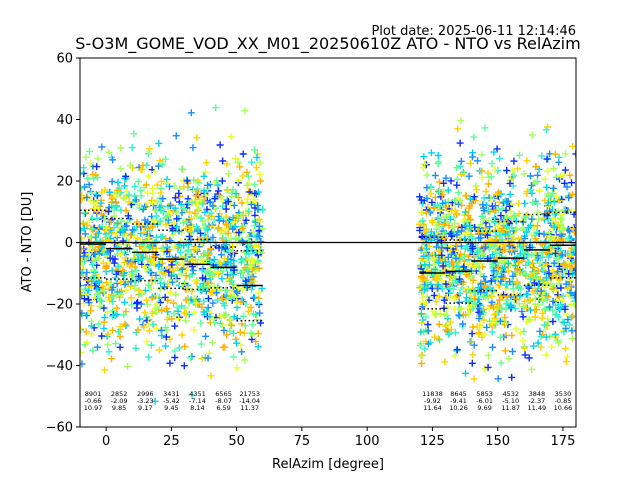 The width and height of the screenshot is (640, 480). Describe the element at coordinates (432, 401) in the screenshot. I see `bin-mean-label: -9.92` at that location.